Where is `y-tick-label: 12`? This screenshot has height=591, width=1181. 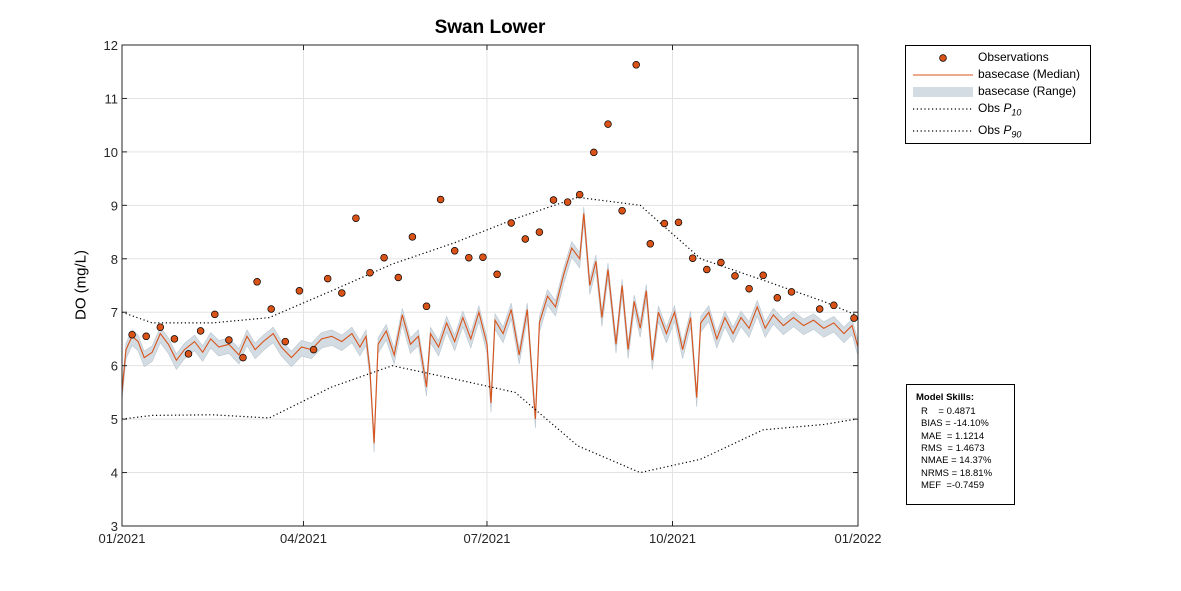
y-tick-label: 12 is located at coordinates (111, 45).